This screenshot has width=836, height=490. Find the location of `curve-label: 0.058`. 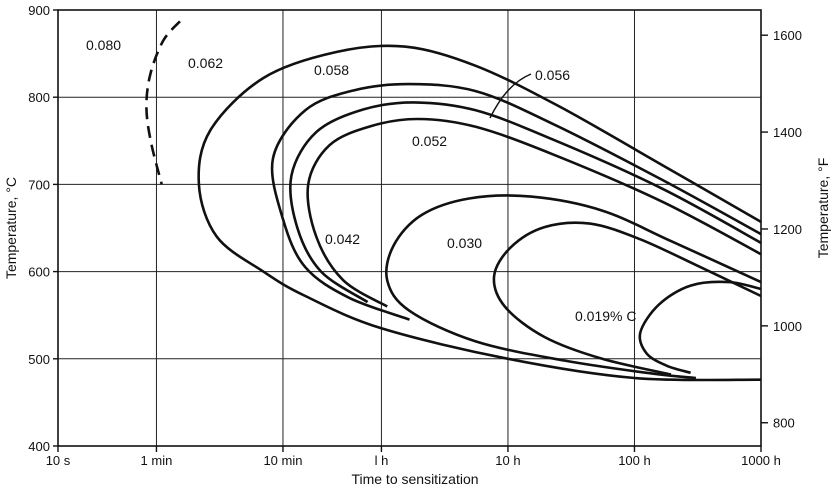

curve-label: 0.058 is located at coordinates (331, 70).